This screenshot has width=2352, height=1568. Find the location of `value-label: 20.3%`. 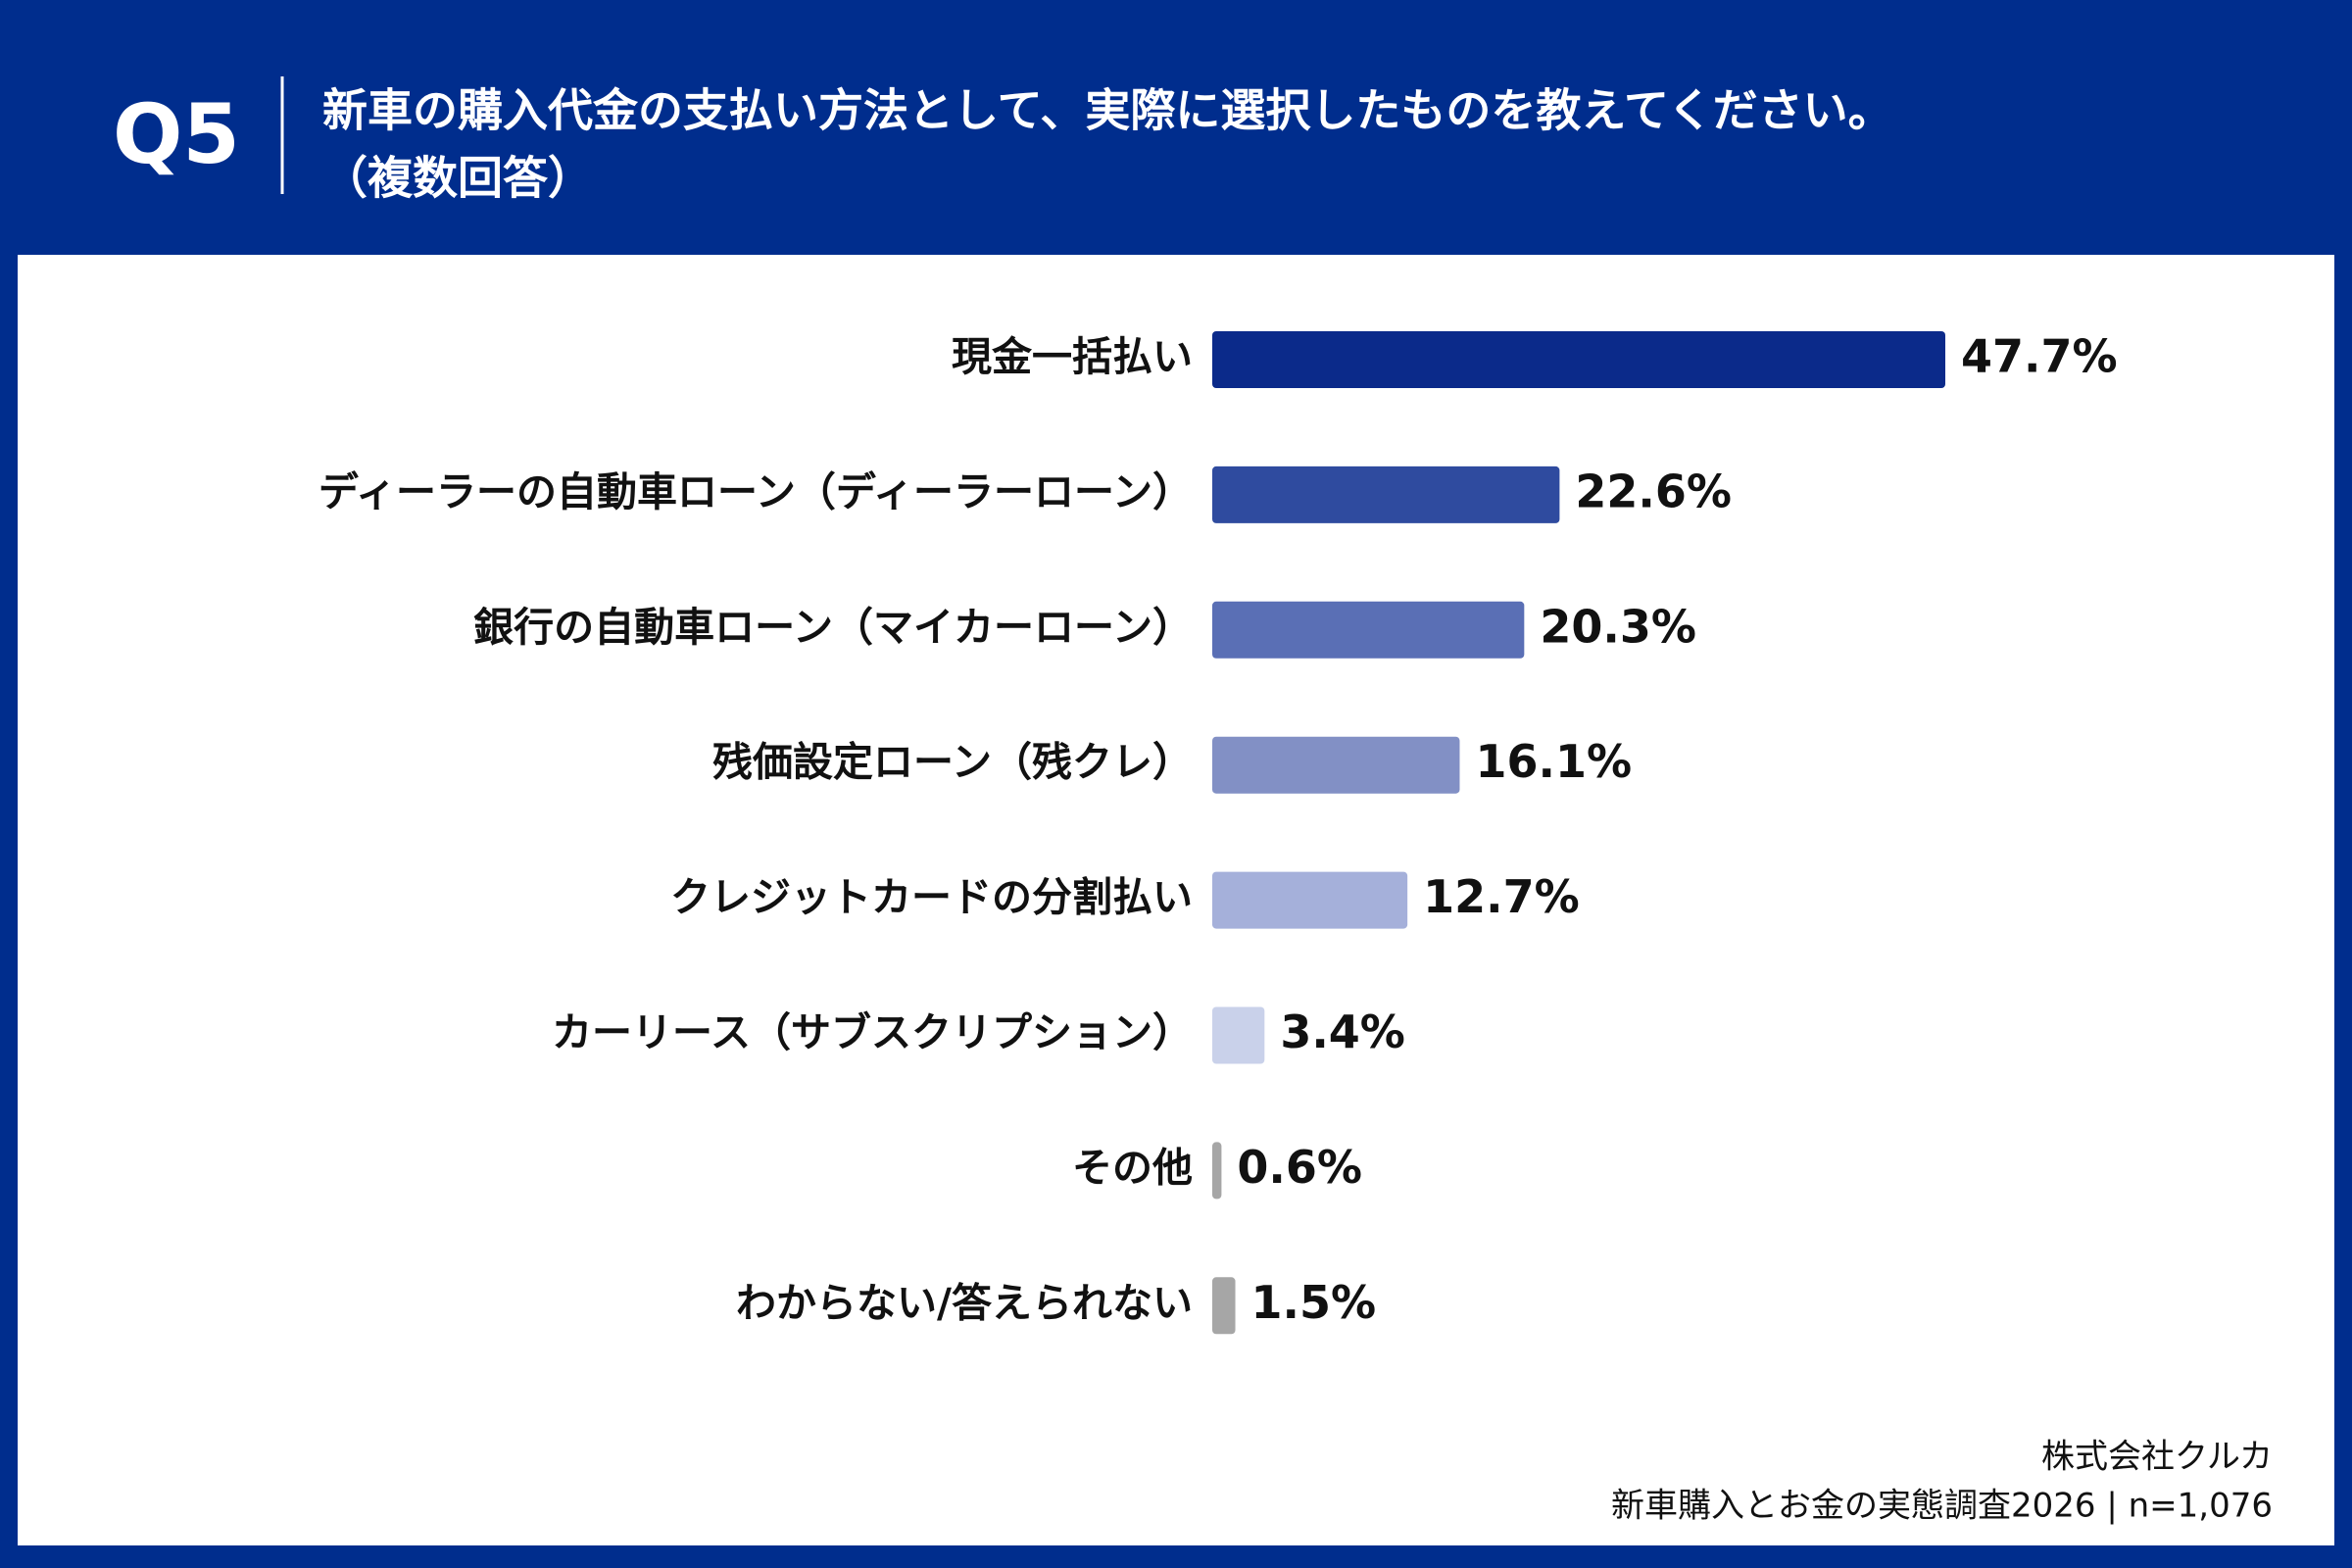

value-label: 20.3% is located at coordinates (1618, 626).